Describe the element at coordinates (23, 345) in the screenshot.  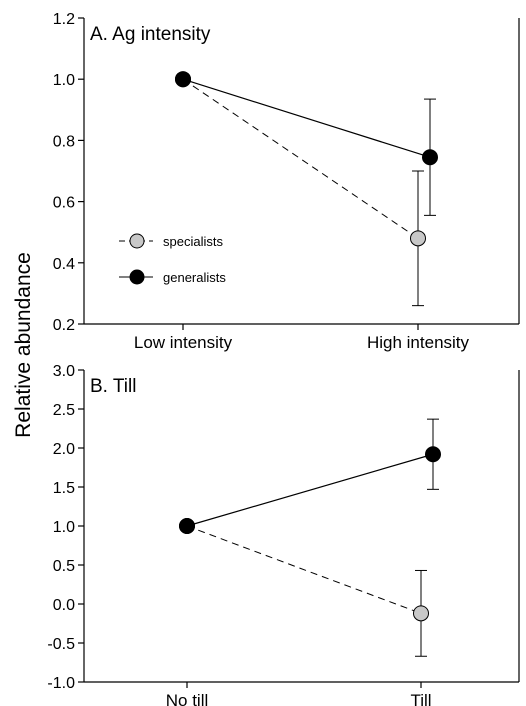
I see `y-axis-label: Relative abundance` at that location.